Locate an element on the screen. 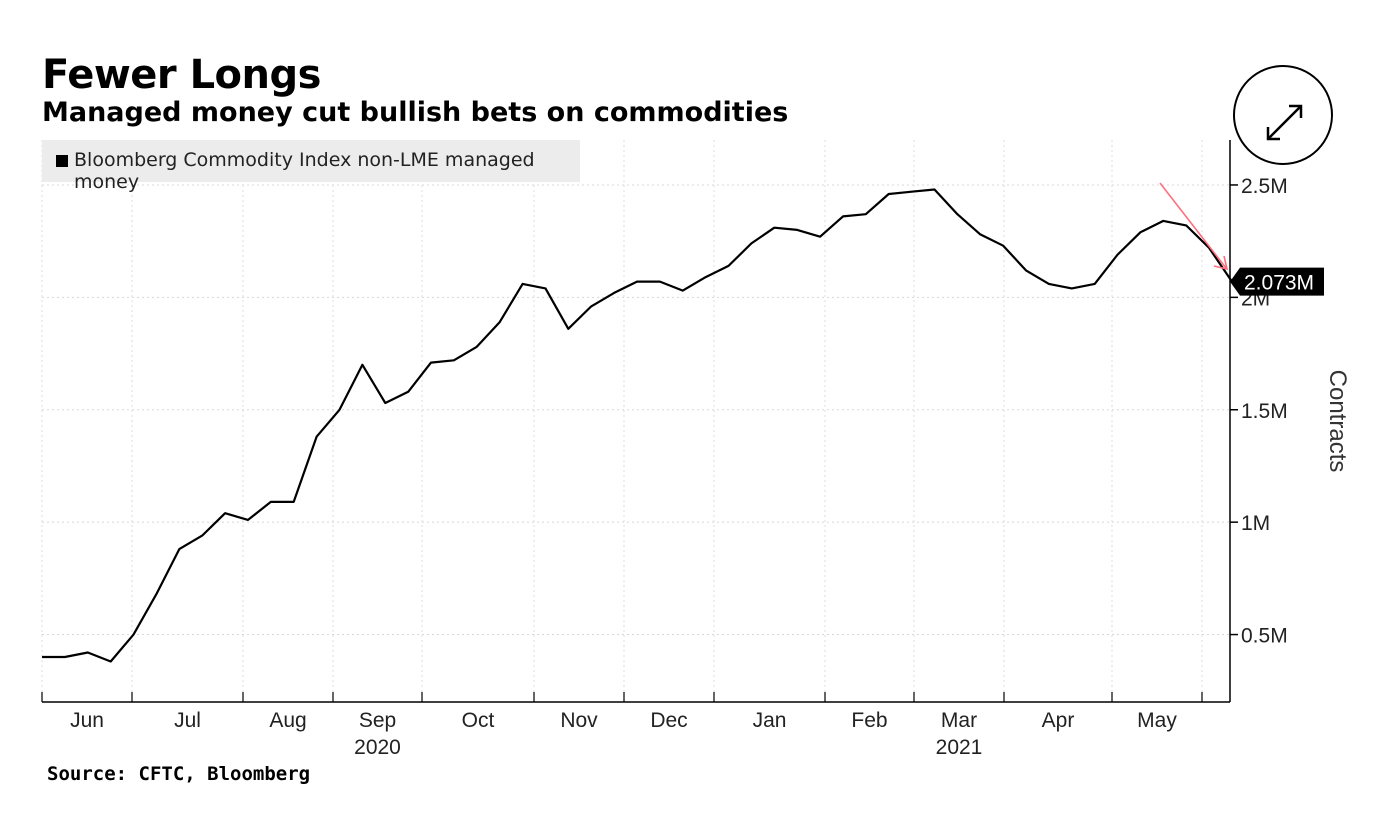 This screenshot has width=1396, height=836. x-tick-label: May is located at coordinates (1157, 720).